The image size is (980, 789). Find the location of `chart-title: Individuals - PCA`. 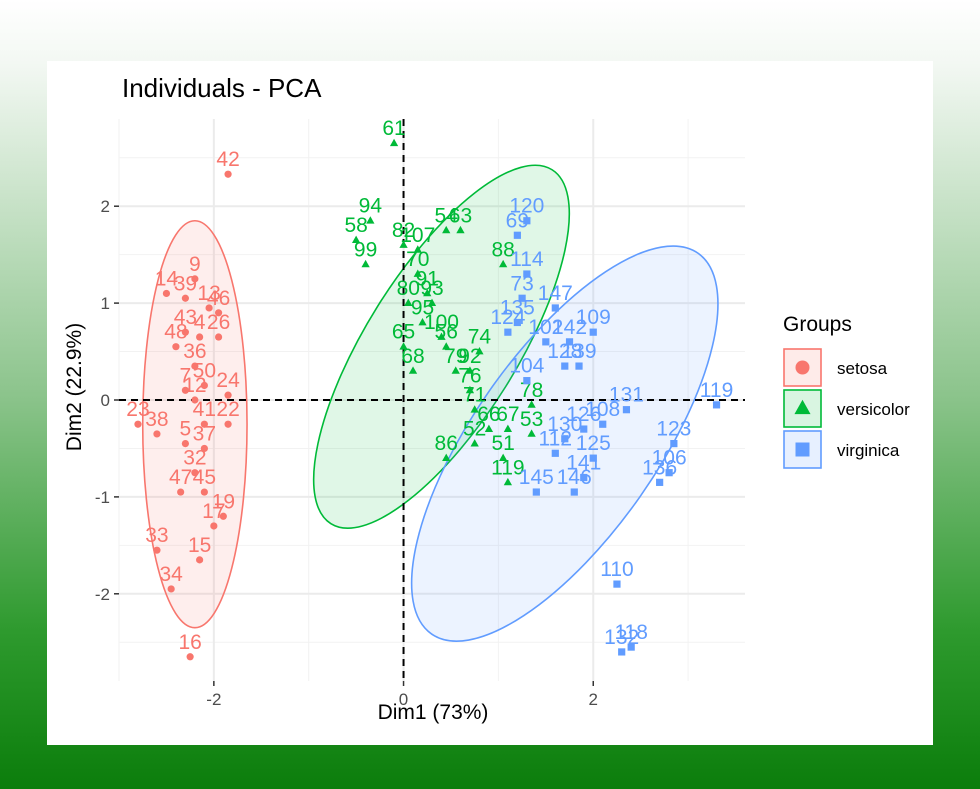

chart-title: Individuals - PCA is located at coordinates (222, 88).